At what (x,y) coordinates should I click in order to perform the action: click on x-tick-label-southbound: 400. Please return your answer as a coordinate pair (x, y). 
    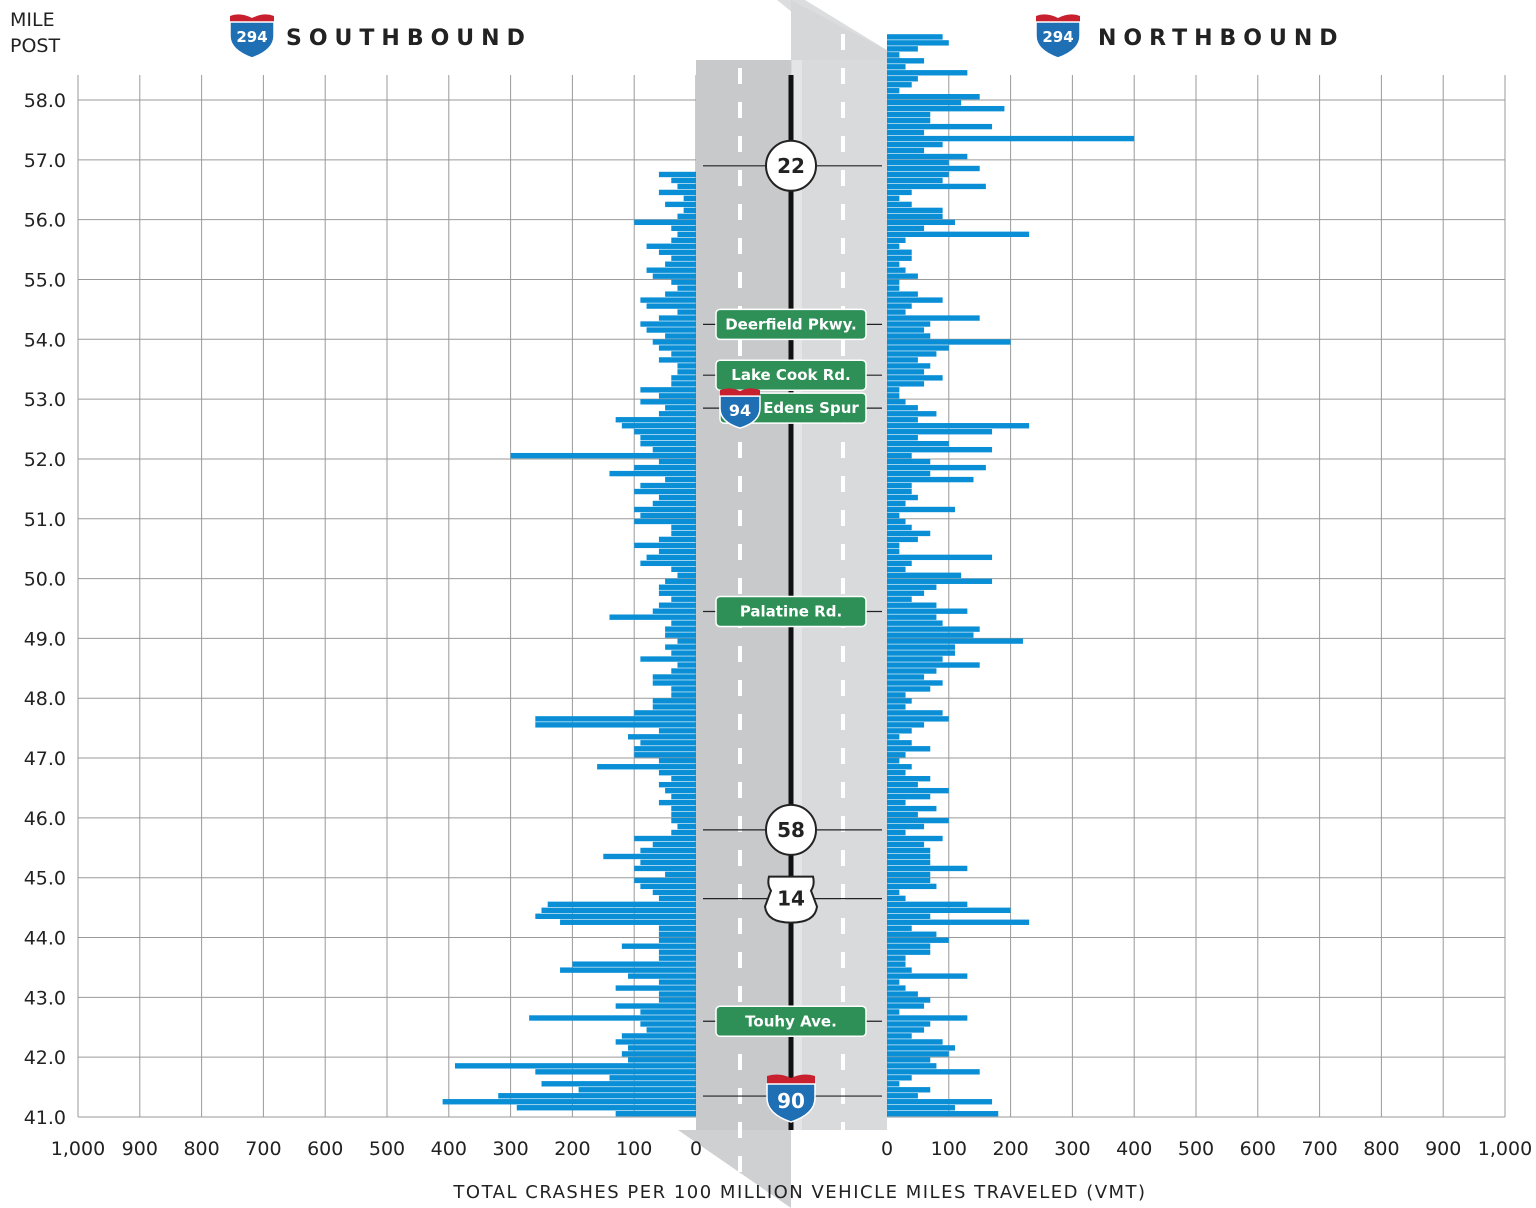
    Looking at the image, I should click on (449, 1149).